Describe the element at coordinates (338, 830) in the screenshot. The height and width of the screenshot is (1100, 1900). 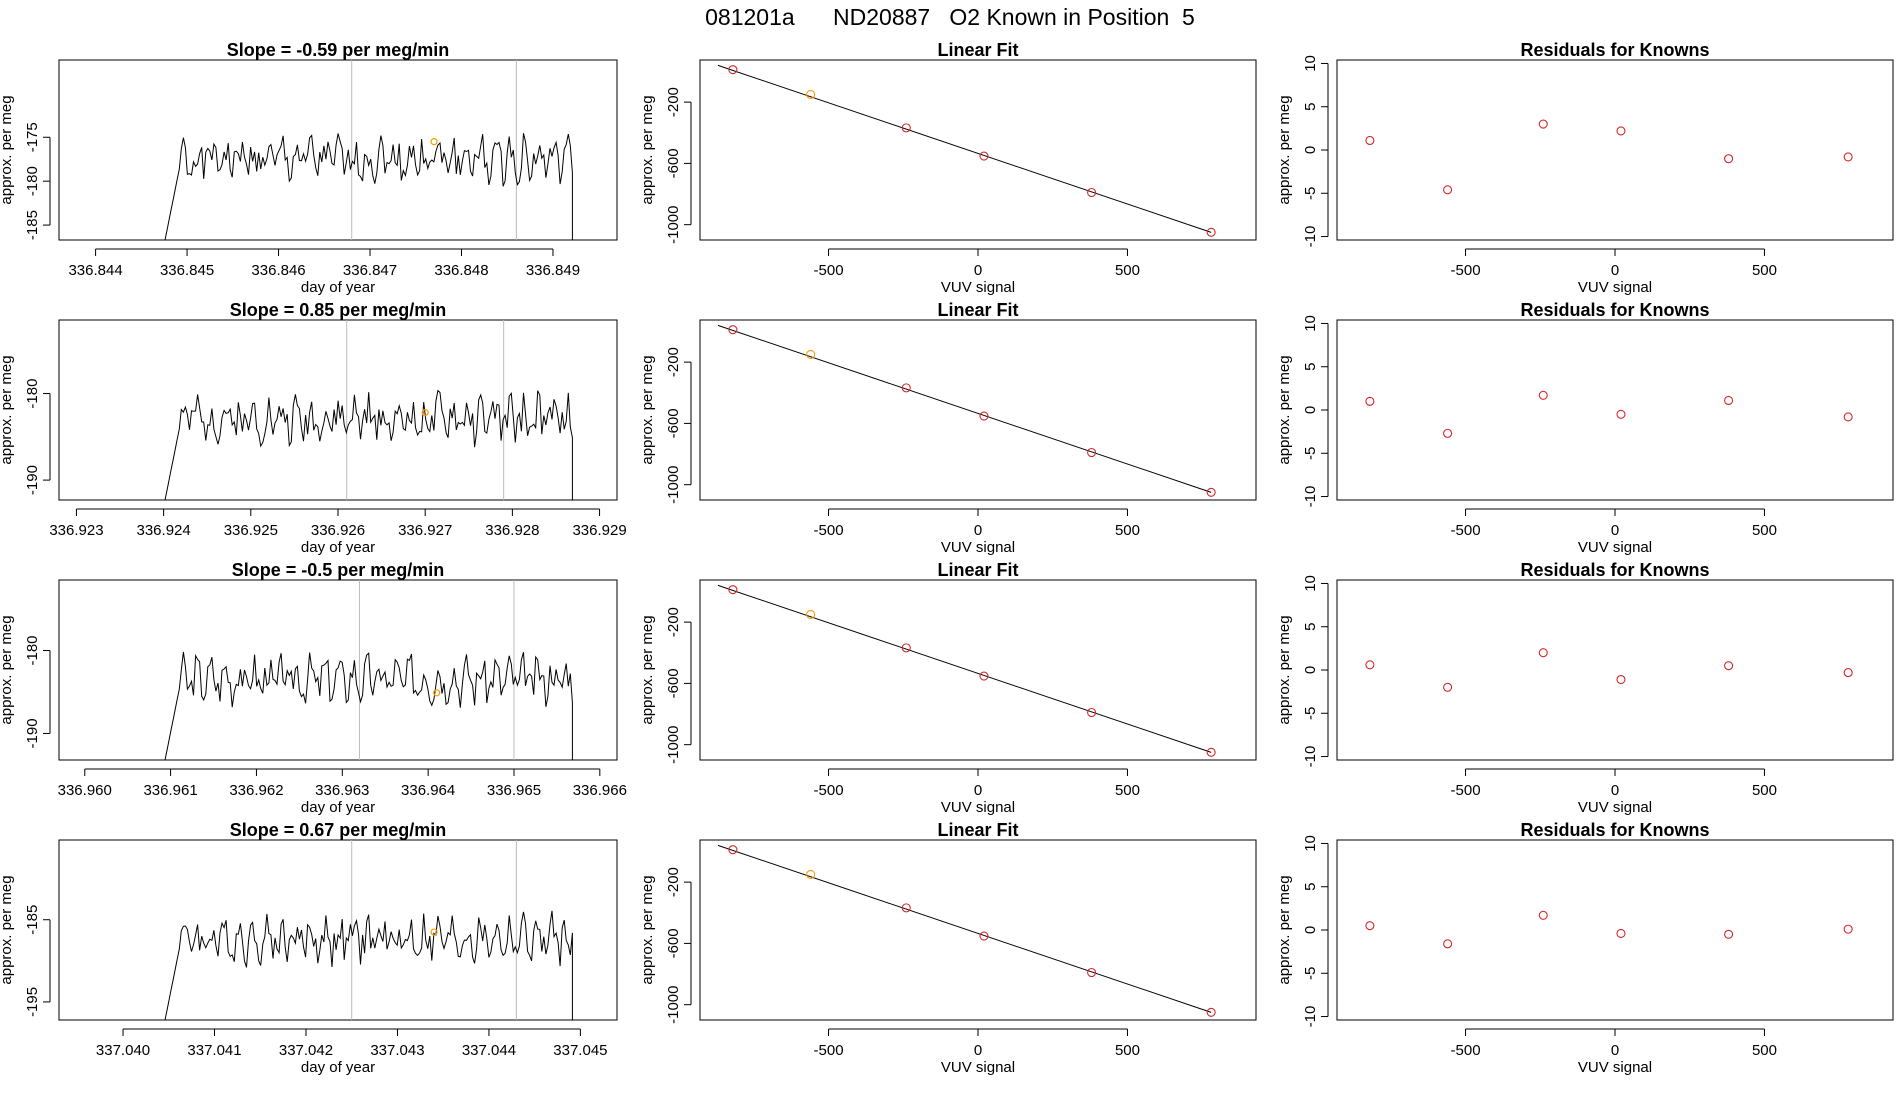
I see `plot-title: Slope = 0.67 per meg/min` at that location.